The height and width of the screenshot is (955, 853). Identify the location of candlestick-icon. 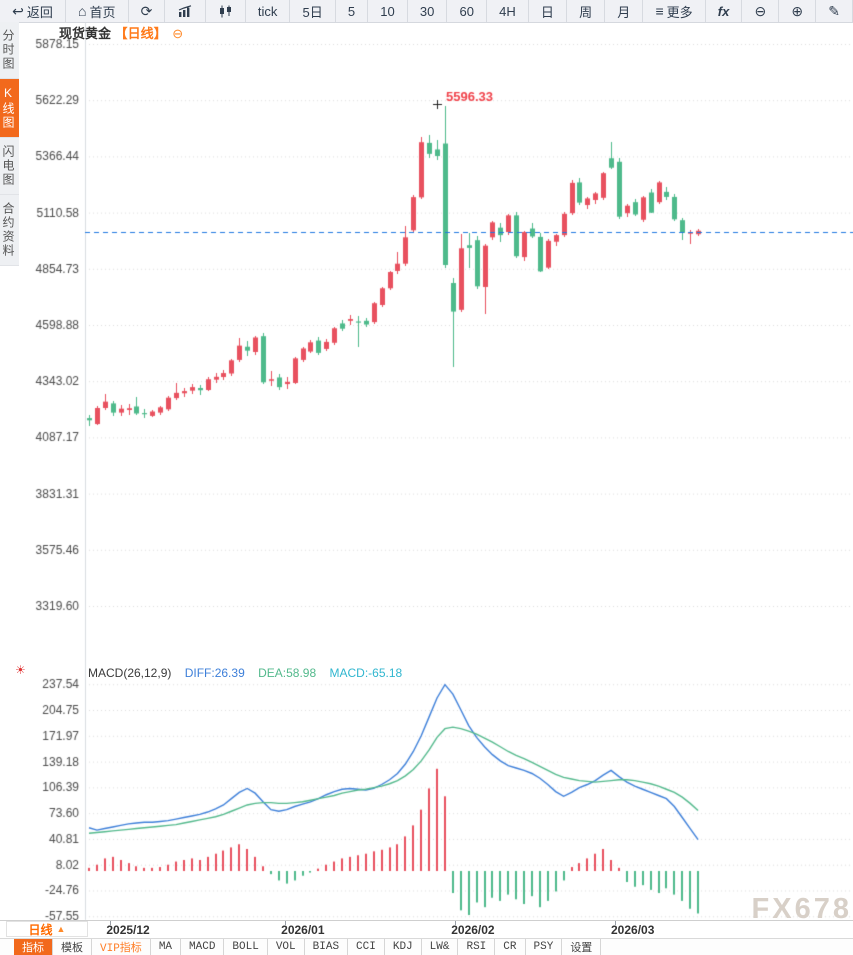
(225, 11).